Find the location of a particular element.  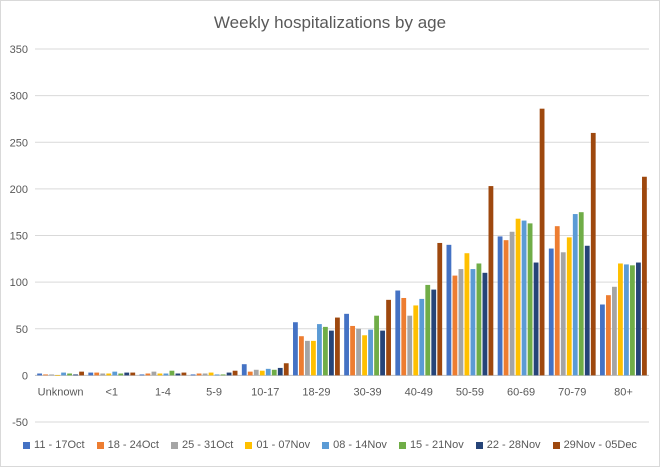

x-tick-label: 30-39 is located at coordinates (368, 392).